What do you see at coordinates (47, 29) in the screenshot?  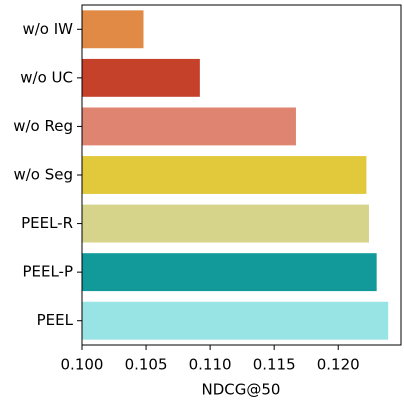 I see `y-tick-label: w/o IW` at bounding box center [47, 29].